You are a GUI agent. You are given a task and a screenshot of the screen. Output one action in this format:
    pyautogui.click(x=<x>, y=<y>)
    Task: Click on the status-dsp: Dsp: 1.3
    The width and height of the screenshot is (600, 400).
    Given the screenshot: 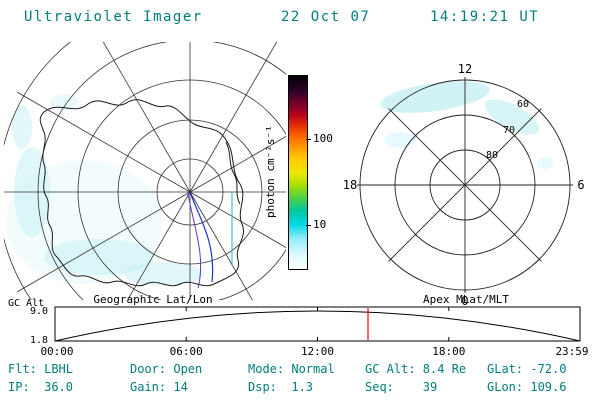 What is the action you would take?
    pyautogui.click(x=281, y=387)
    